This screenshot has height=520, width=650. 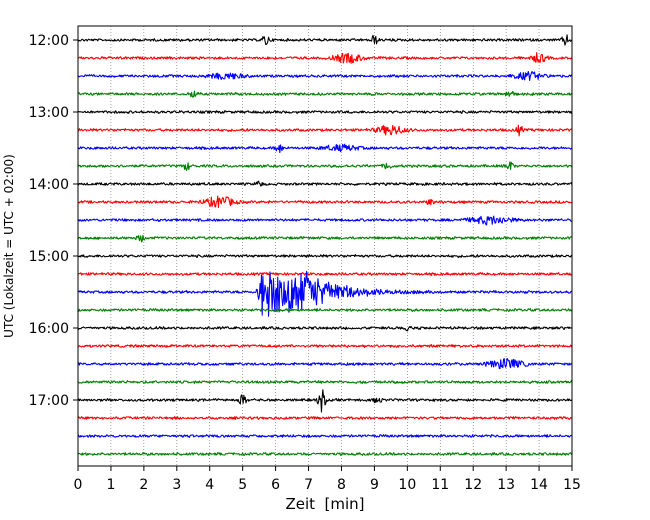 What do you see at coordinates (53, 221) in the screenshot?
I see `y-axis: 12:00 13:00 14:00 15:00 16:00 17:00` at bounding box center [53, 221].